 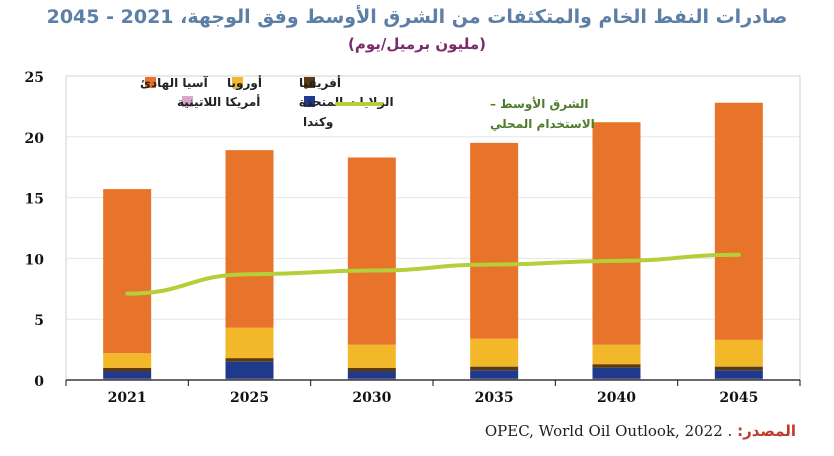 What do you see at coordinates (766, 431) in the screenshot?
I see `source-label: المصدر:` at bounding box center [766, 431].